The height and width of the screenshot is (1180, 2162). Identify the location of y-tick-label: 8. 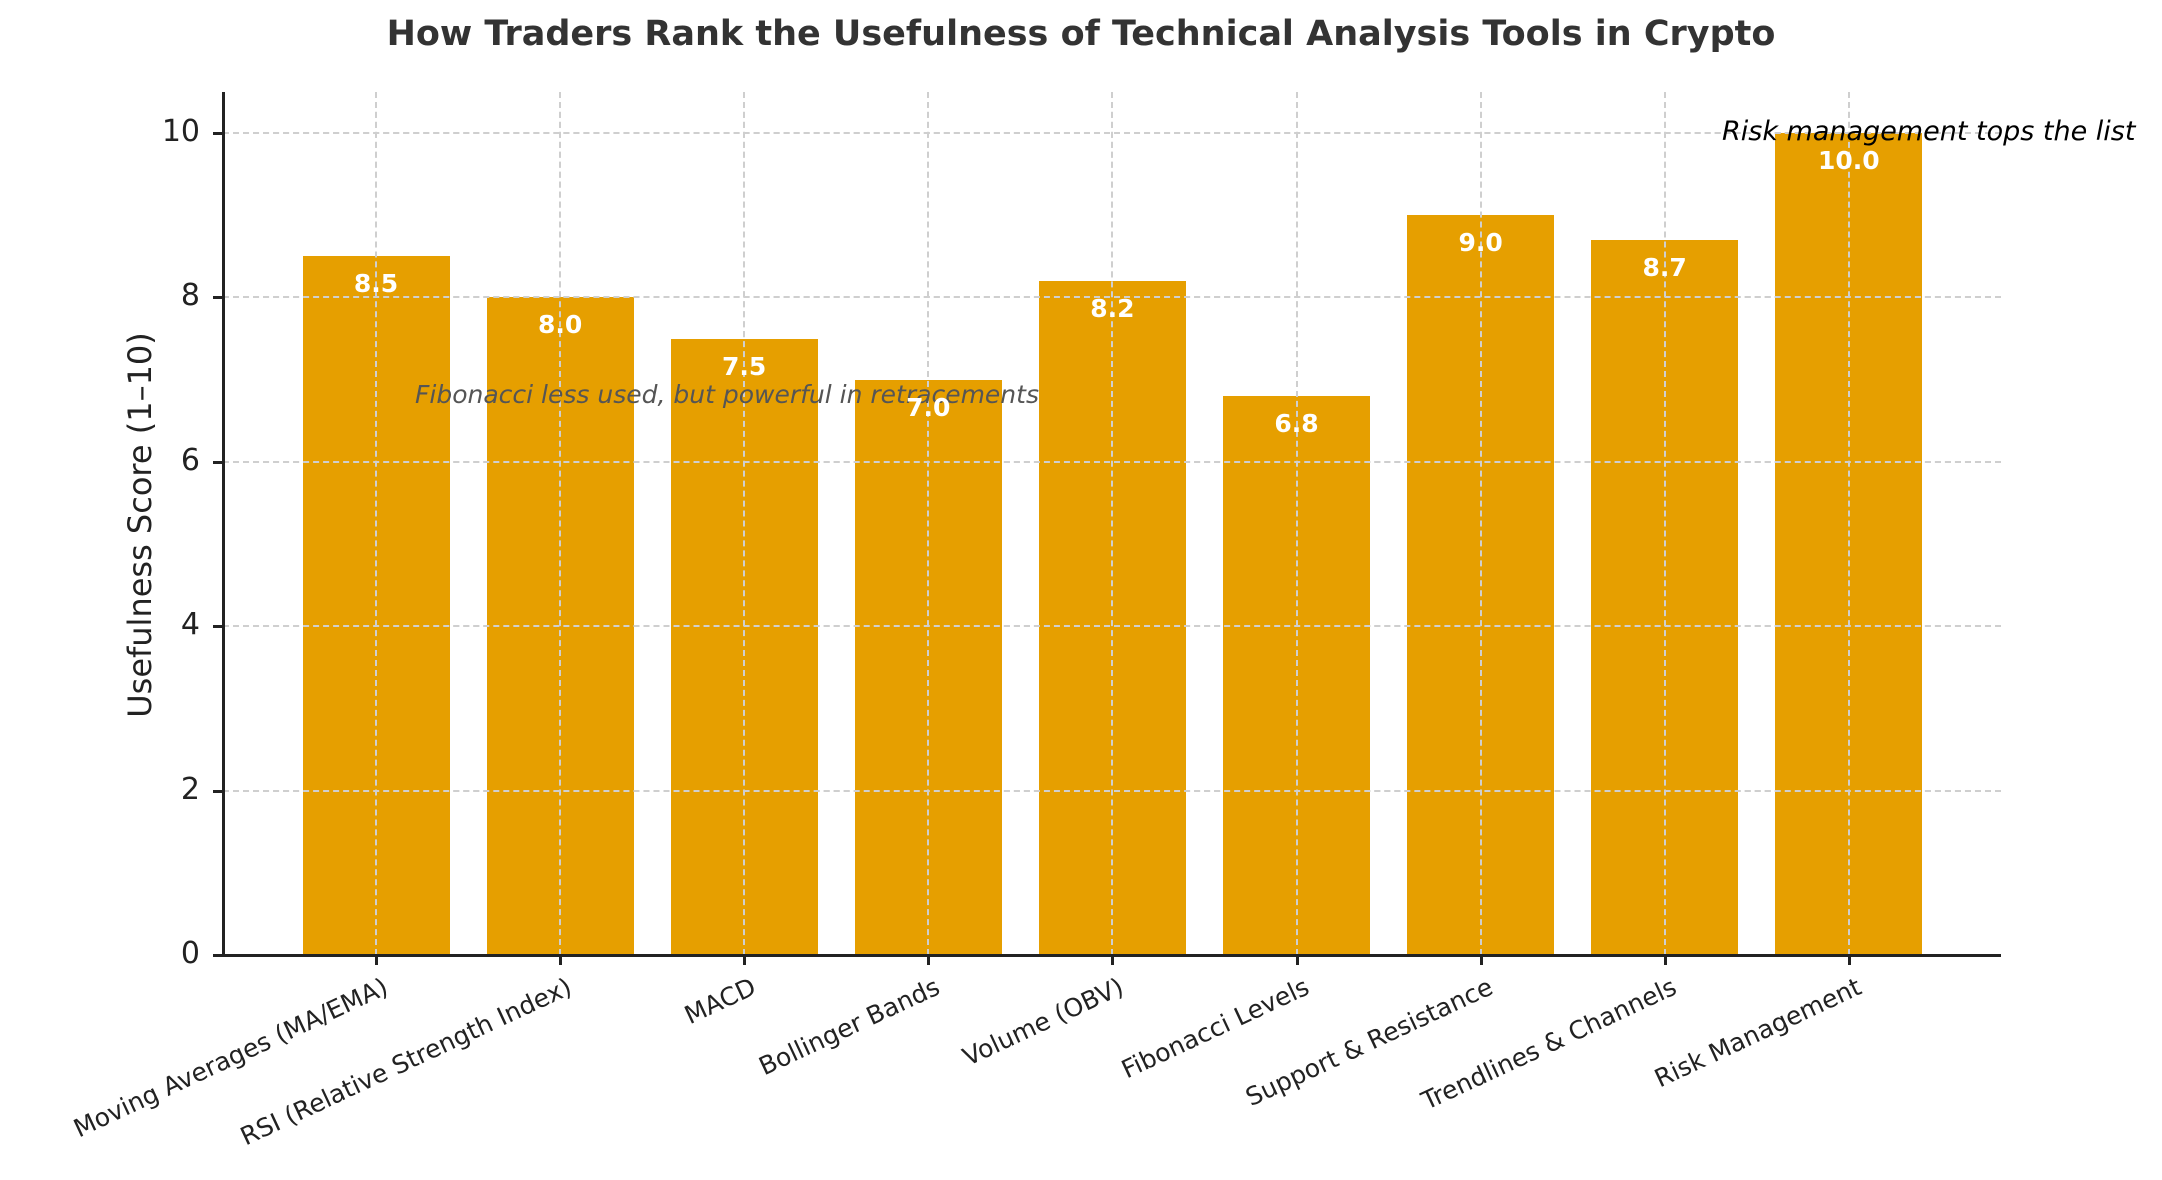
(190, 296).